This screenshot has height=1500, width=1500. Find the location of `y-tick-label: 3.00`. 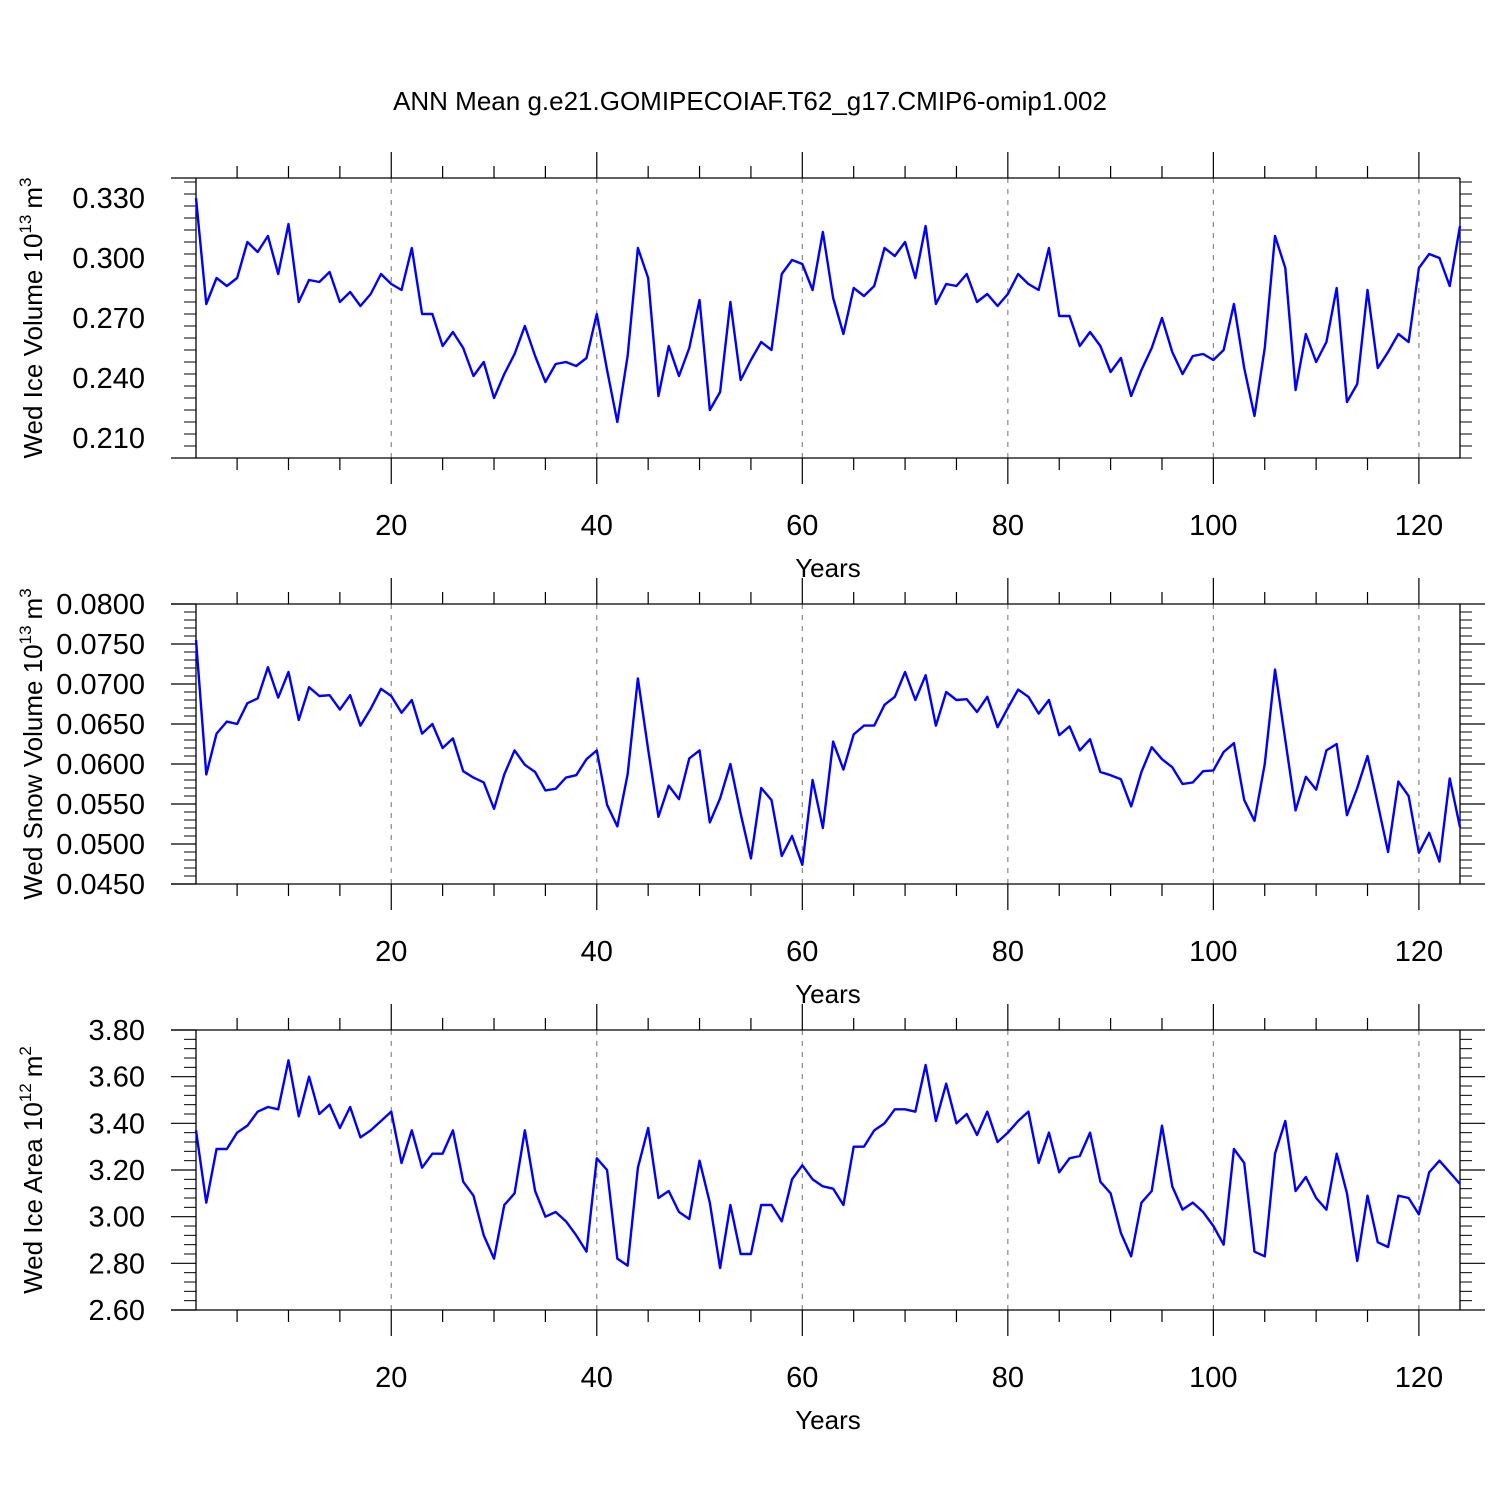

y-tick-label: 3.00 is located at coordinates (117, 1218).